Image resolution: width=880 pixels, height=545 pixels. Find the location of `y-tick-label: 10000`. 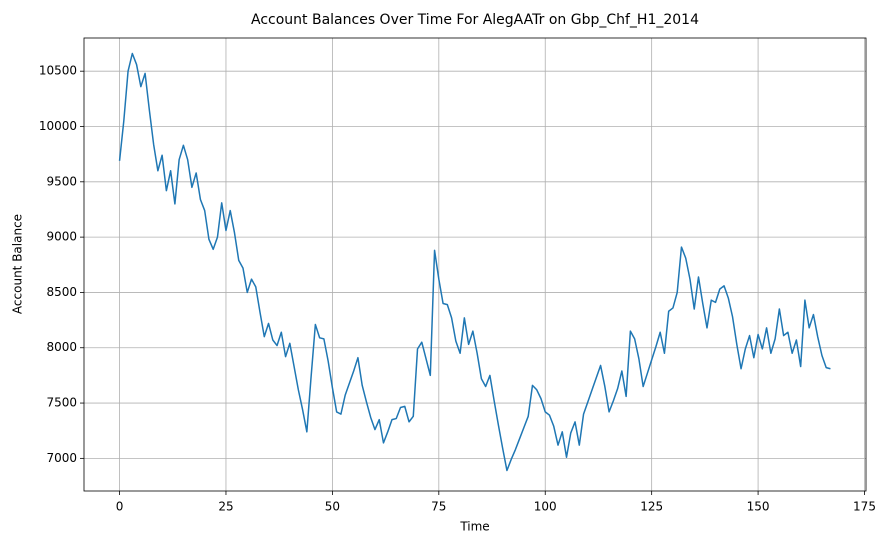

y-tick-label: 10000 is located at coordinates (58, 126).